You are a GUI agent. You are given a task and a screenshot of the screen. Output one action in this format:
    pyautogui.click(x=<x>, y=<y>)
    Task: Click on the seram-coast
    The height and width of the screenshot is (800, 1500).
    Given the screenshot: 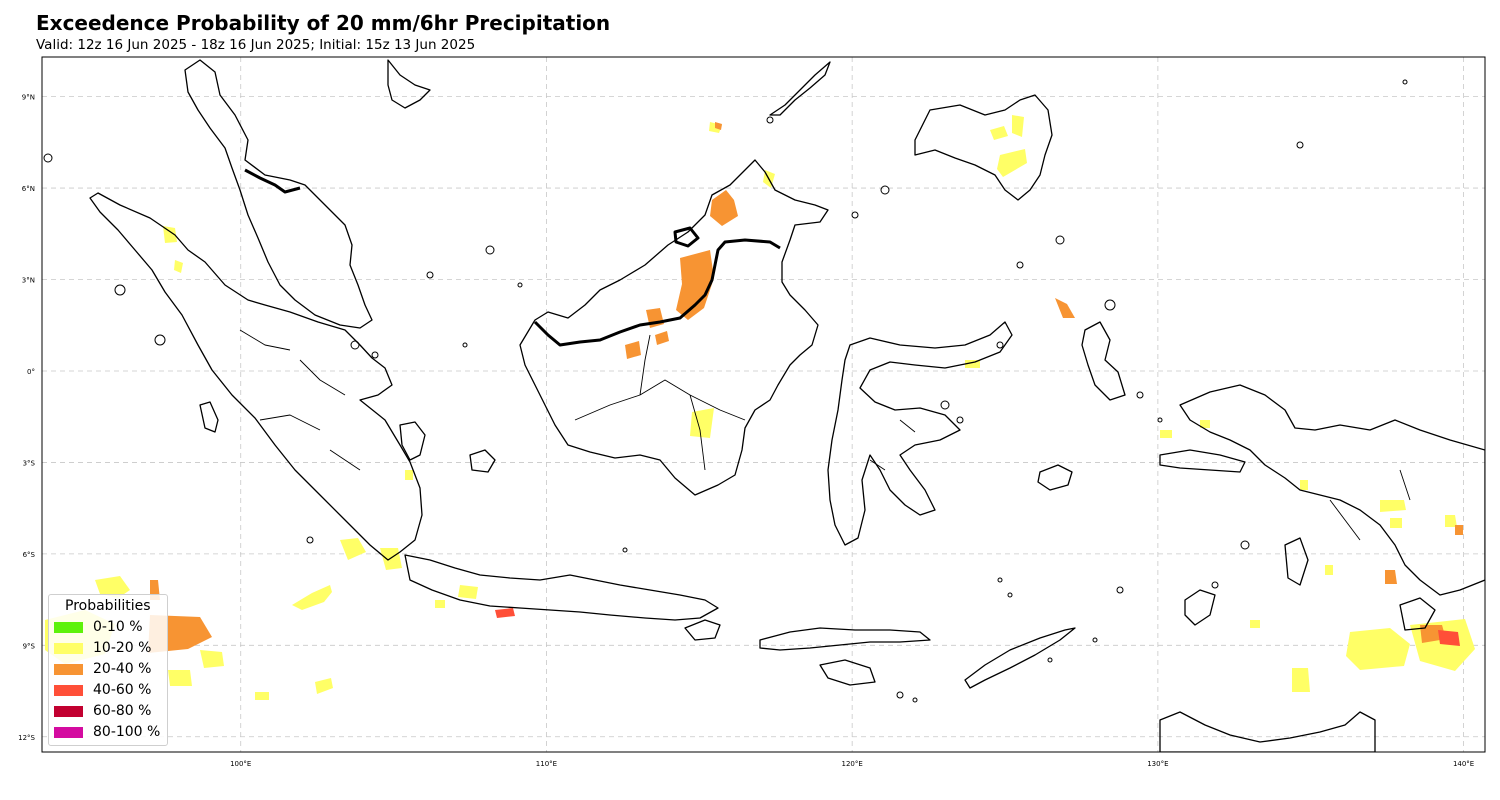 What is the action you would take?
    pyautogui.click(x=1202, y=461)
    